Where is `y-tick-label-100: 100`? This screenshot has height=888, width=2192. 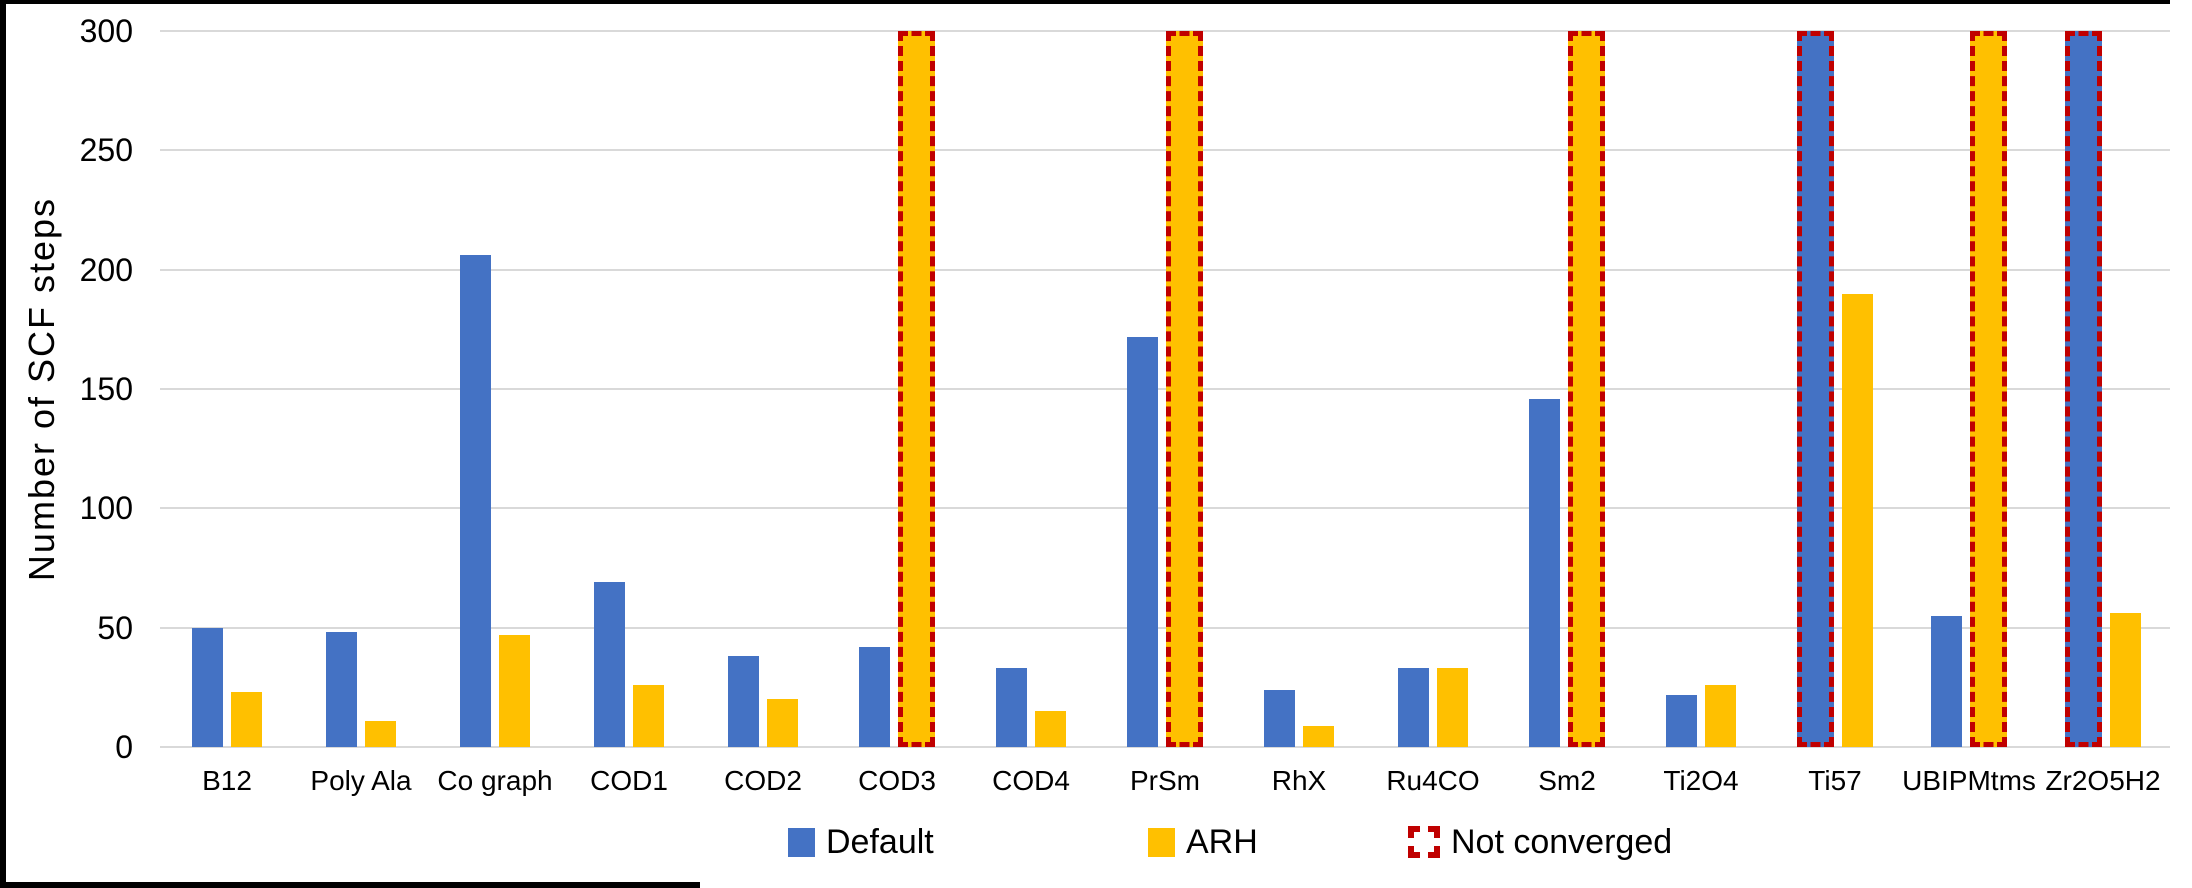 y-tick-label-100: 100 is located at coordinates (106, 508).